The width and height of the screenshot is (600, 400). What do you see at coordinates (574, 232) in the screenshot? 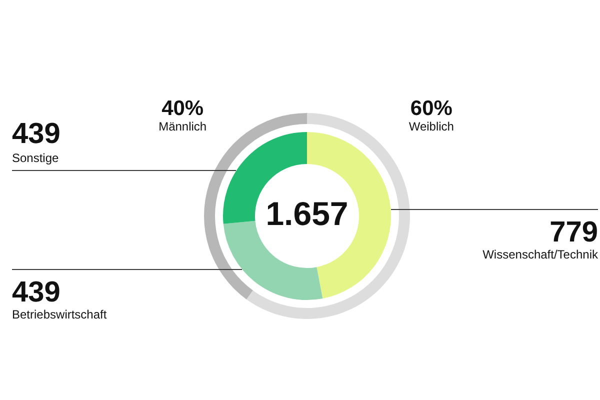
I see `data-label: 779` at bounding box center [574, 232].